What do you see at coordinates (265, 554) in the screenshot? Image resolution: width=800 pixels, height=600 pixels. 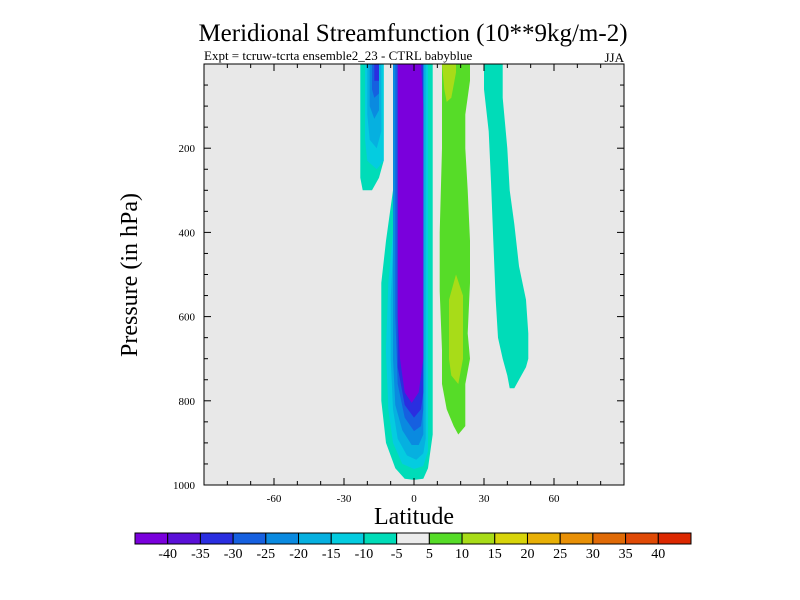 I see `colorbar-label: -25` at bounding box center [265, 554].